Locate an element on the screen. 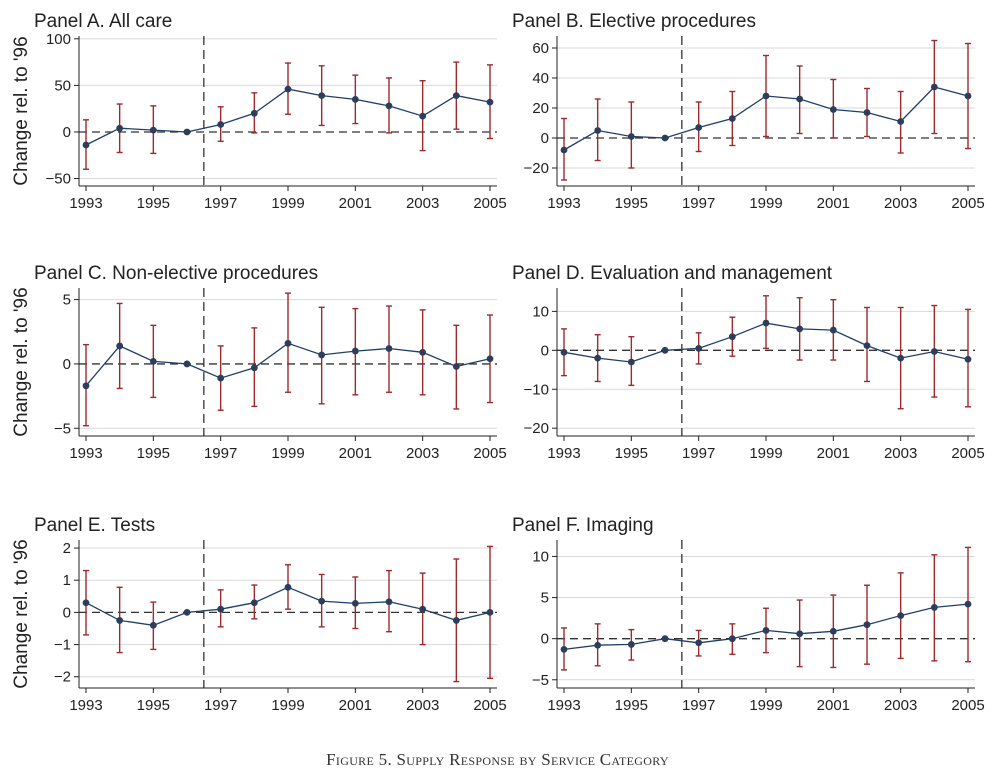 The height and width of the screenshot is (778, 995). y-tick-label: 100 is located at coordinates (58, 39).